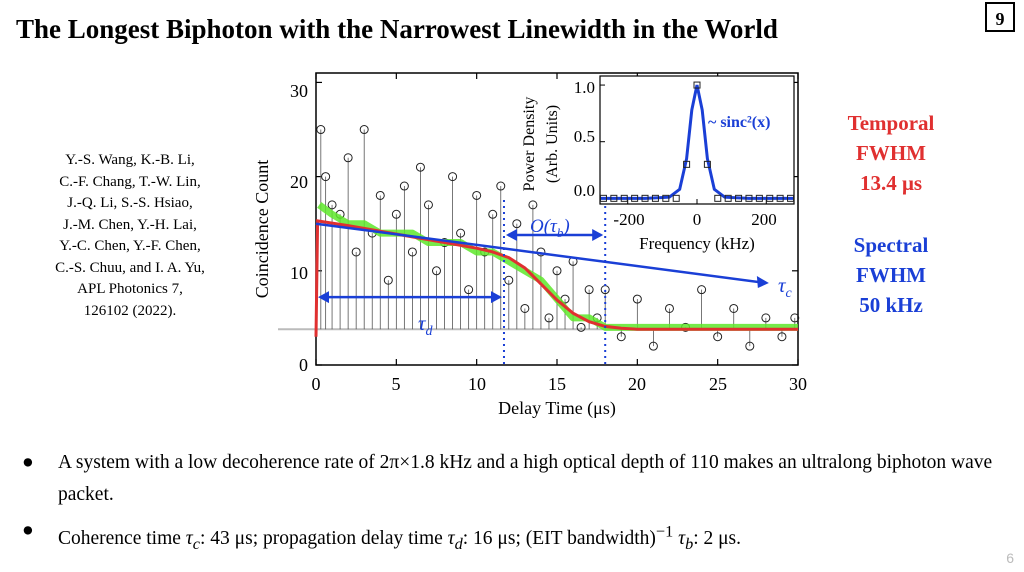 The width and height of the screenshot is (1024, 572). I want to click on temporal-value: 13.4 μs, so click(891, 183).